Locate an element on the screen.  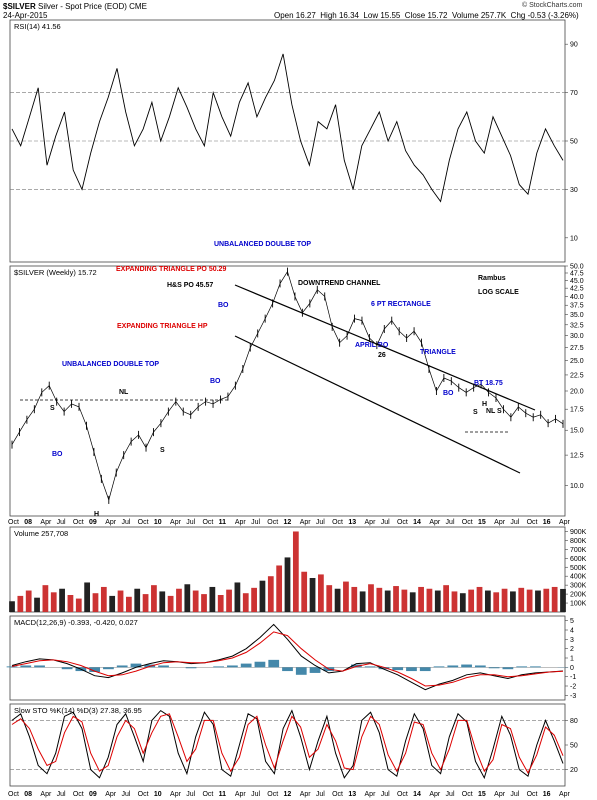
volume-value: Volume 257.7K is located at coordinates (479, 15).